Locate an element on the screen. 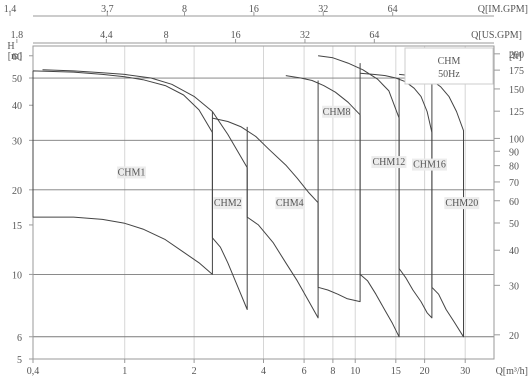  x-top-imperial-tick-label: 16 is located at coordinates (254, 9).